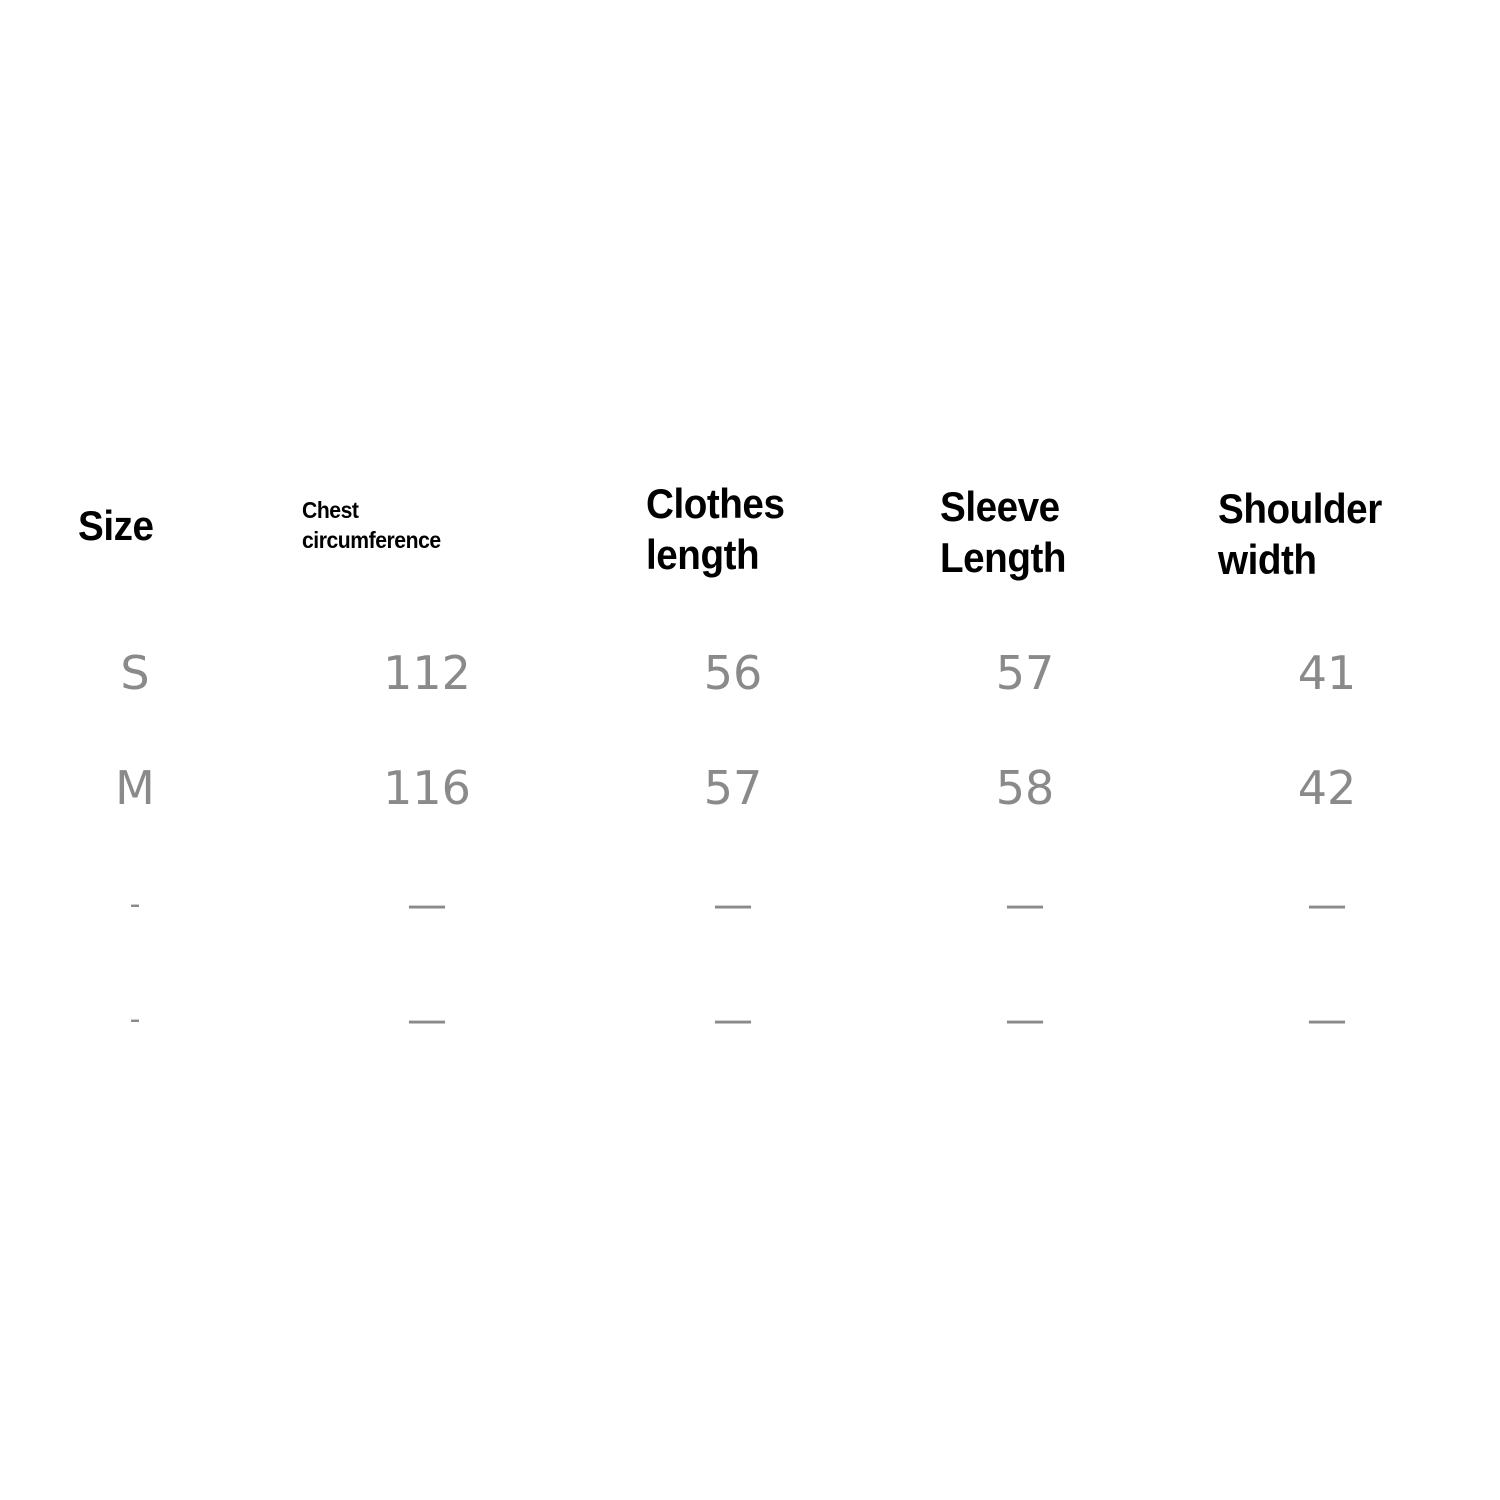 The height and width of the screenshot is (1500, 1500). What do you see at coordinates (1003, 558) in the screenshot?
I see `header-text: Length` at bounding box center [1003, 558].